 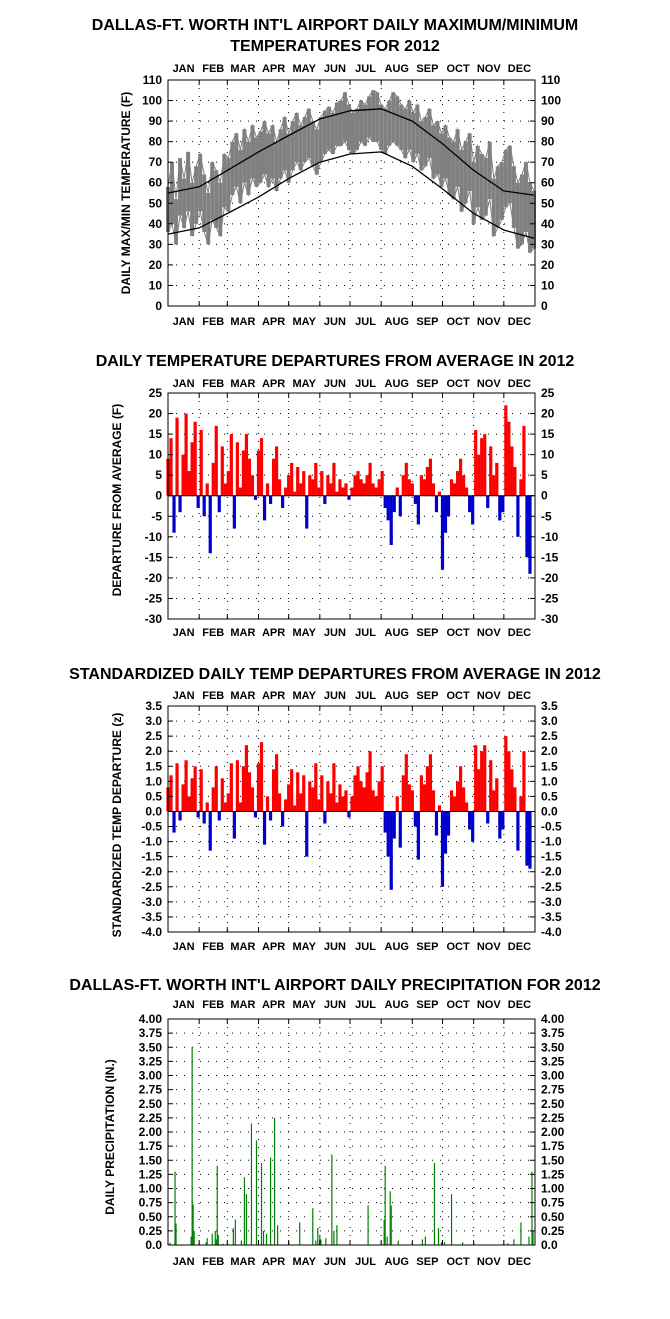 What do you see at coordinates (548, 285) in the screenshot?
I see `chart1-ytick-label-right: 10` at bounding box center [548, 285].